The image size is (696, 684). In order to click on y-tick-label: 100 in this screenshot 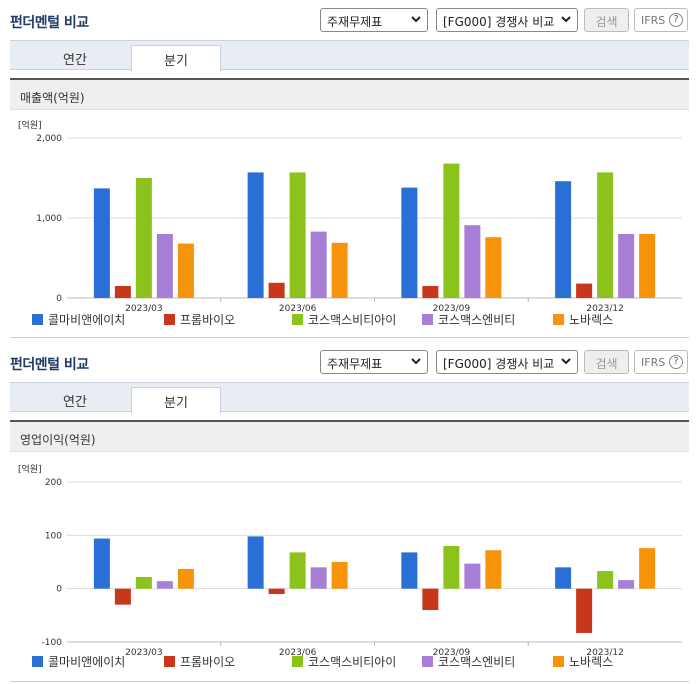, I will do `click(53, 536)`.